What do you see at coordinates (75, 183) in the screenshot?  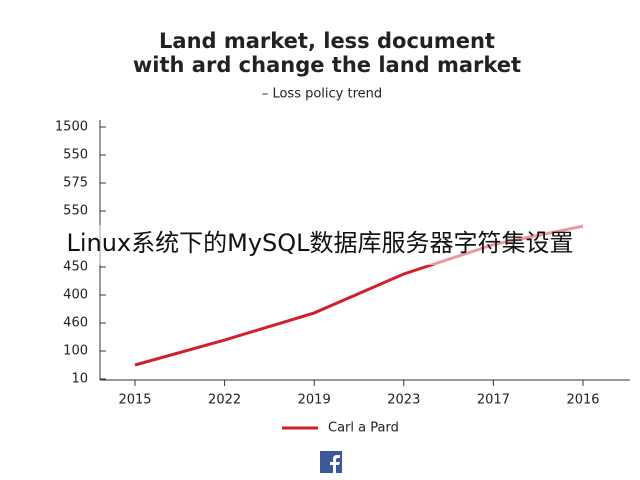 I see `y-tick-label: 575` at bounding box center [75, 183].